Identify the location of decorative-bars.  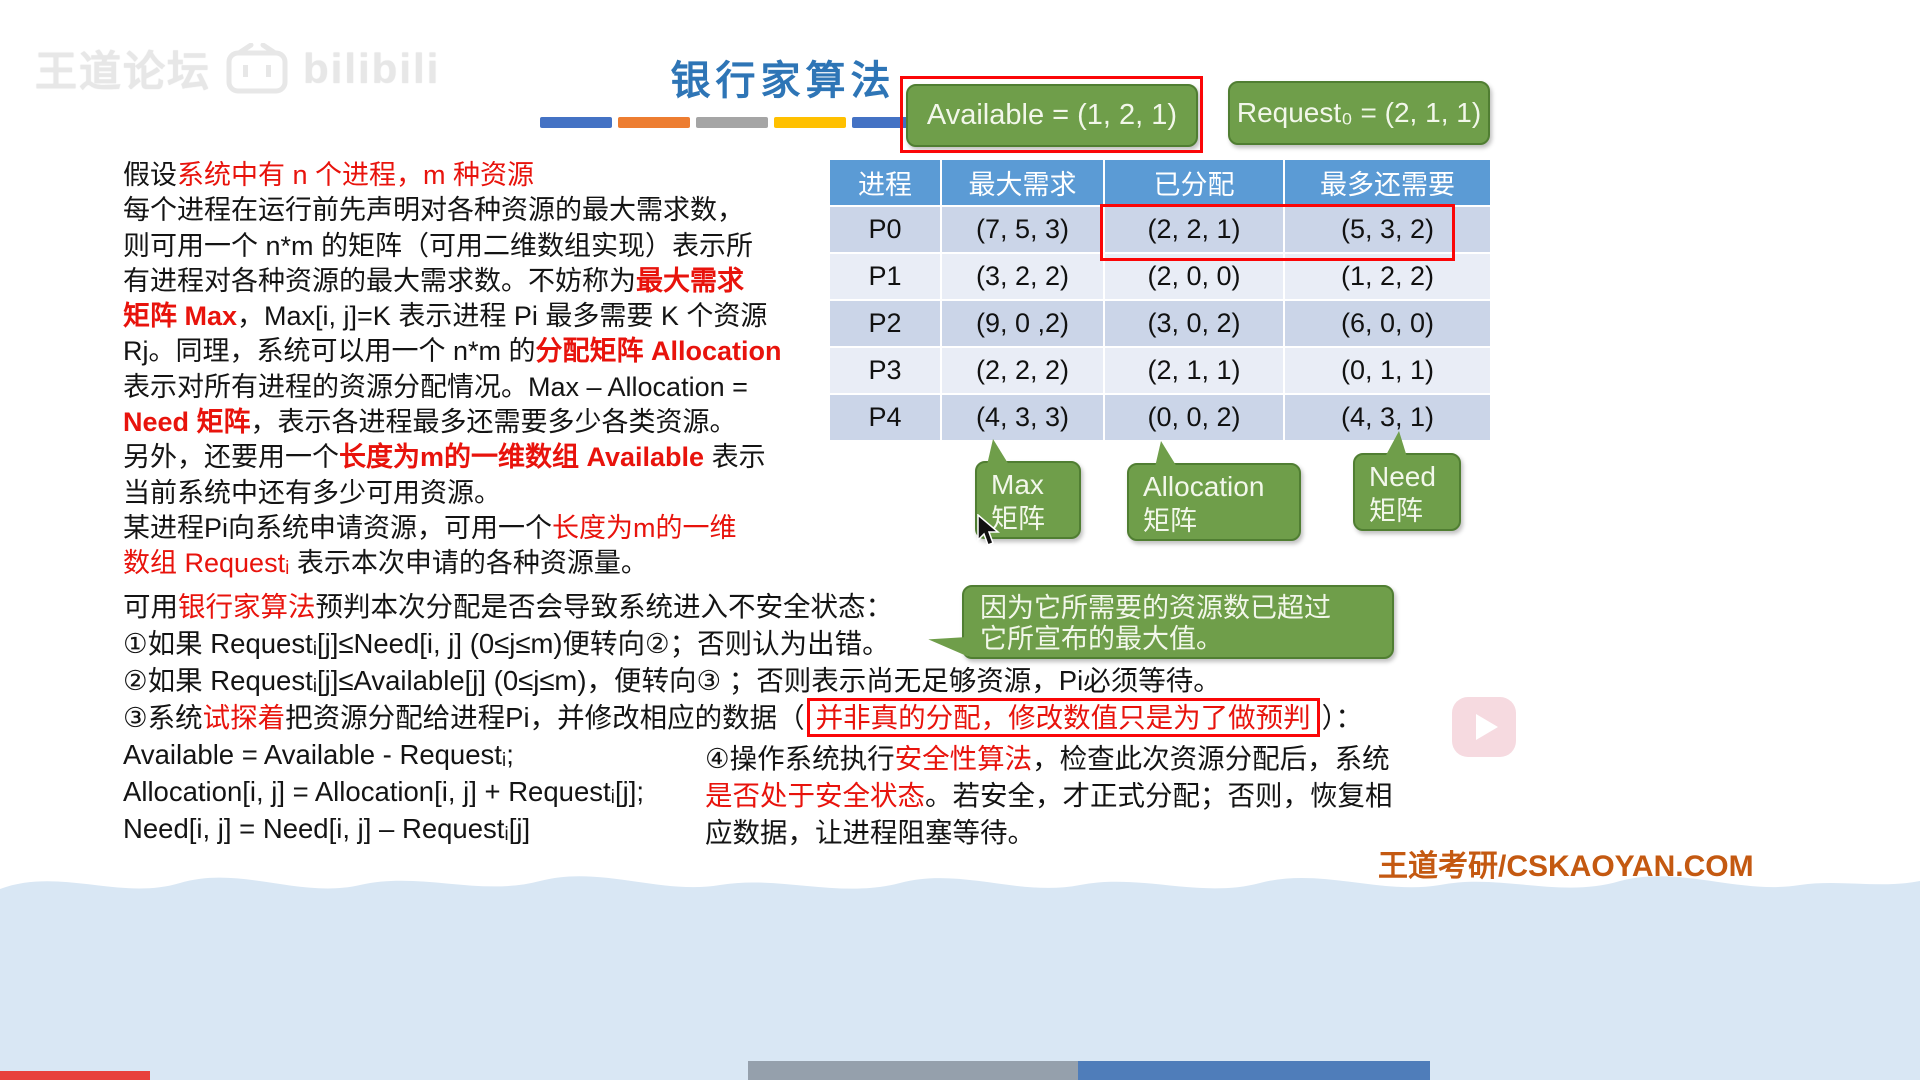
(732, 122).